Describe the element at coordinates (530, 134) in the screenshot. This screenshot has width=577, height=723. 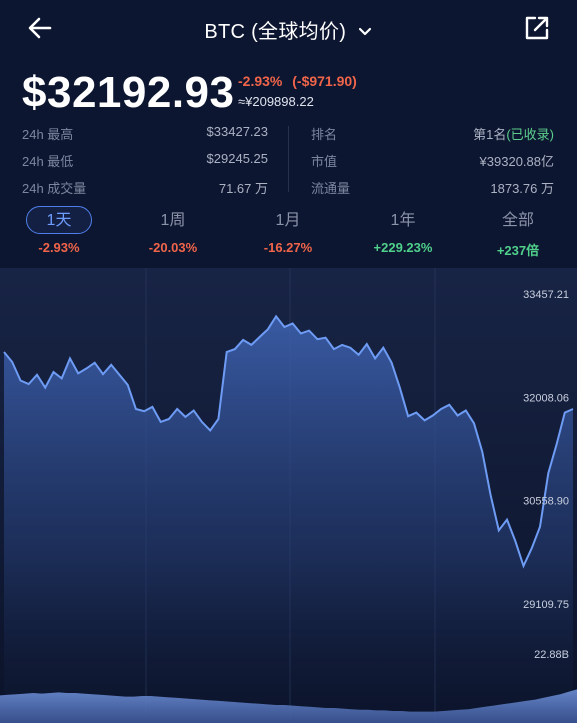
I see `rank-status: (已收录)` at that location.